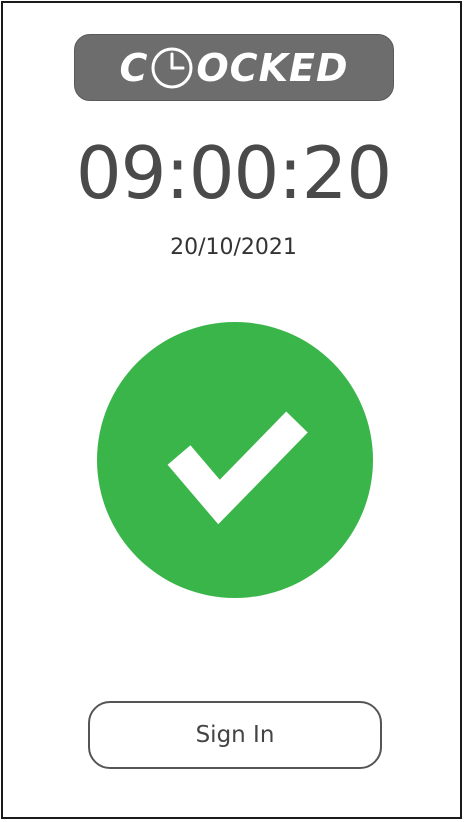 The width and height of the screenshot is (465, 822). What do you see at coordinates (134, 67) in the screenshot?
I see `logo-text-start: C` at bounding box center [134, 67].